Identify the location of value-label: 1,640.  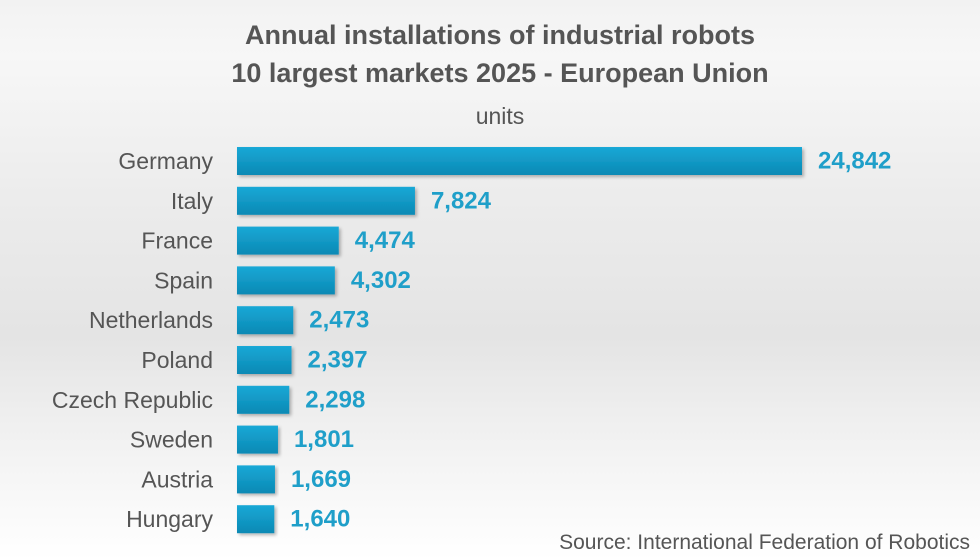
(320, 519).